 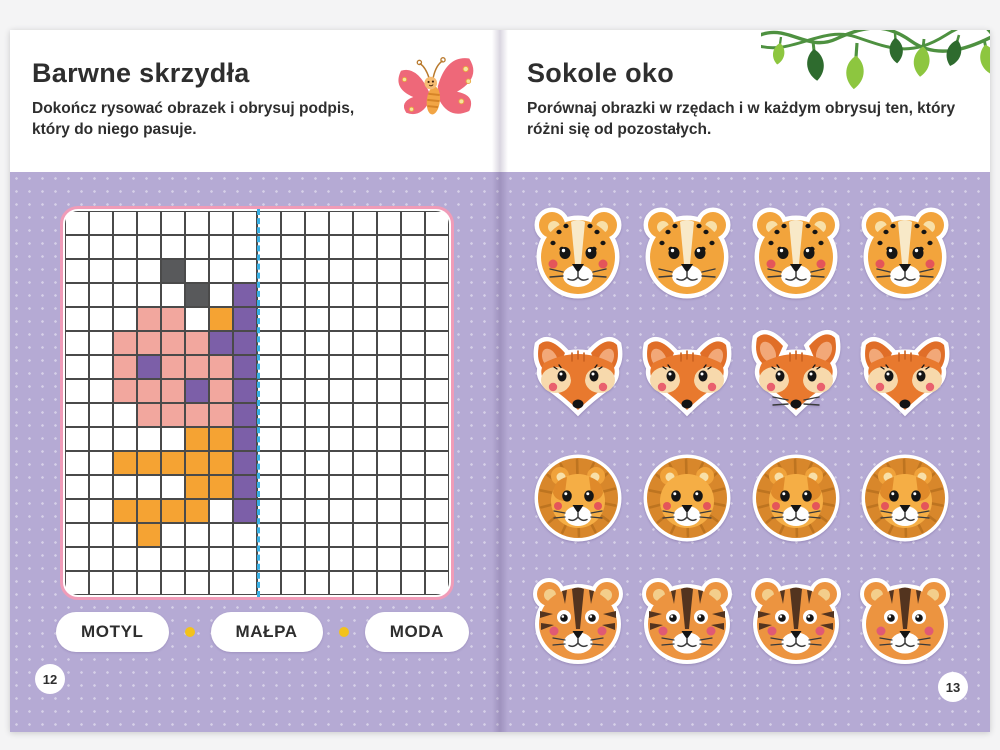 What do you see at coordinates (796, 373) in the screenshot?
I see `fox-sticker-odd` at bounding box center [796, 373].